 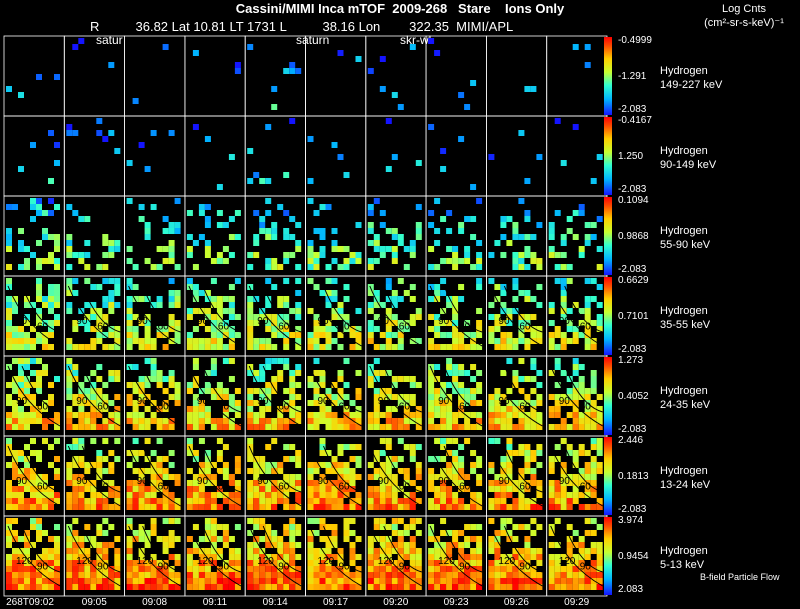 I want to click on panel-frame, so click(x=456, y=76).